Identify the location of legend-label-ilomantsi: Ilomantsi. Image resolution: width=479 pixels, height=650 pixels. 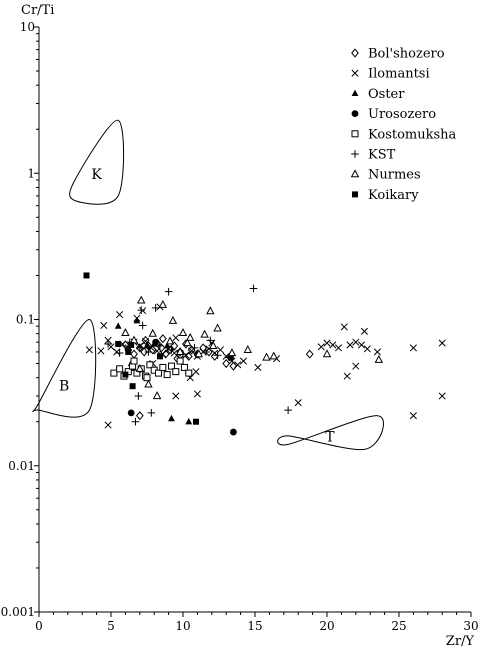
(399, 74).